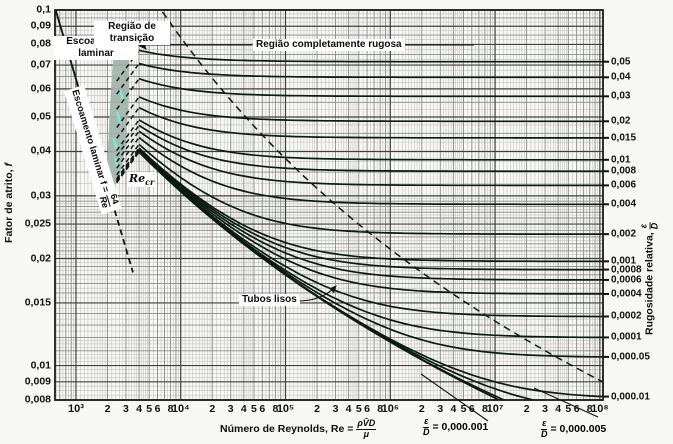 Image resolution: width=673 pixels, height=444 pixels. I want to click on right-axis-tick-label: 0,000.01, so click(630, 396).